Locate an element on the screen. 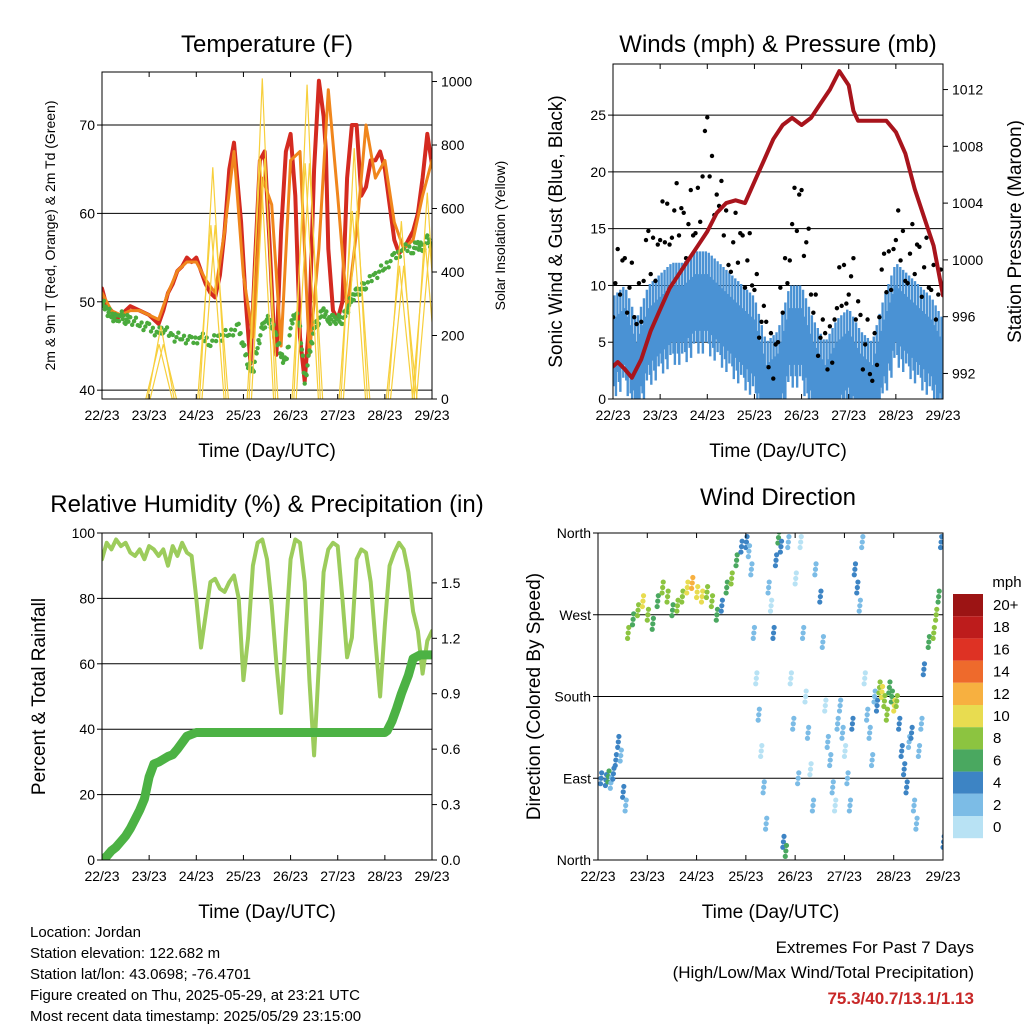  y2-tick-label: 1000 is located at coordinates (456, 82).